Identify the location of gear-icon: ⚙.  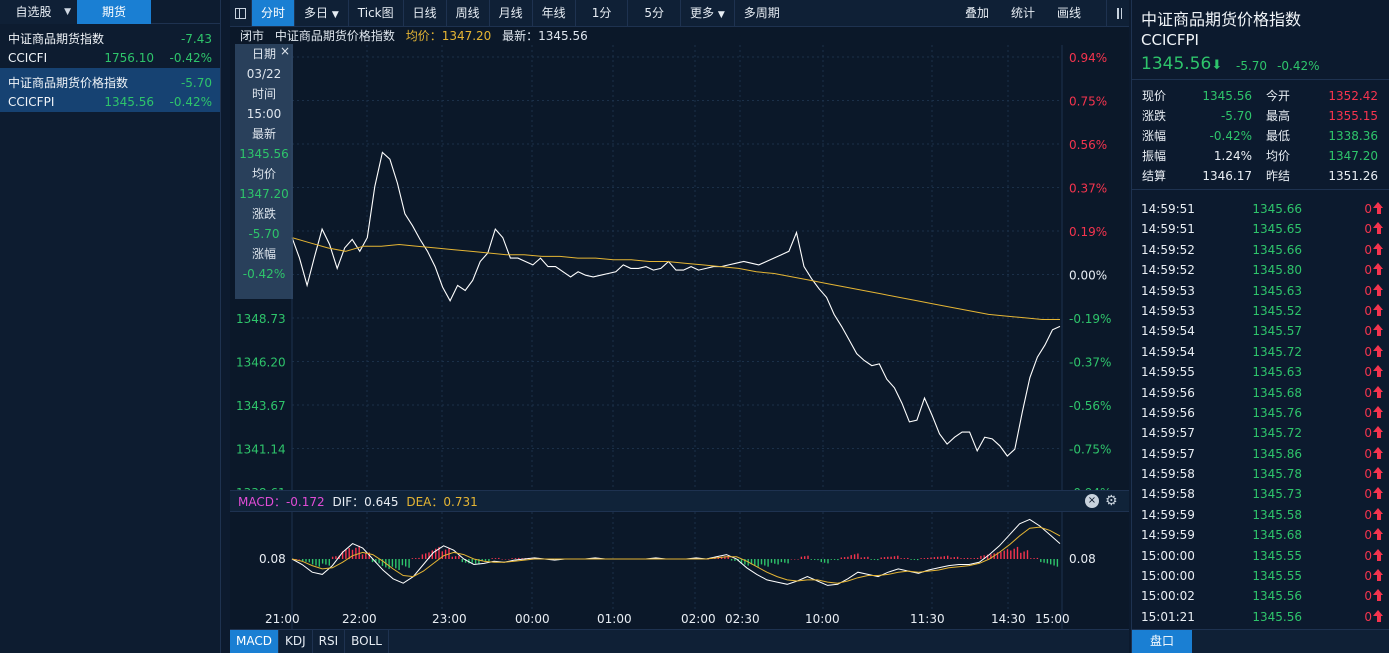
(1112, 501).